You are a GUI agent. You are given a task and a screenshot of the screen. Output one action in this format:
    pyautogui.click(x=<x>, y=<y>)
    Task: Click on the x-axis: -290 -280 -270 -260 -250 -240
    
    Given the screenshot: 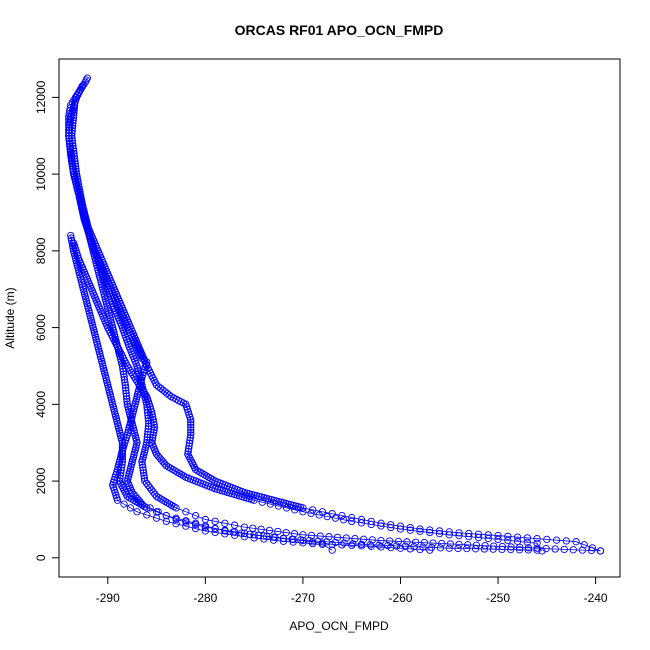 What is the action you would take?
    pyautogui.click(x=352, y=590)
    